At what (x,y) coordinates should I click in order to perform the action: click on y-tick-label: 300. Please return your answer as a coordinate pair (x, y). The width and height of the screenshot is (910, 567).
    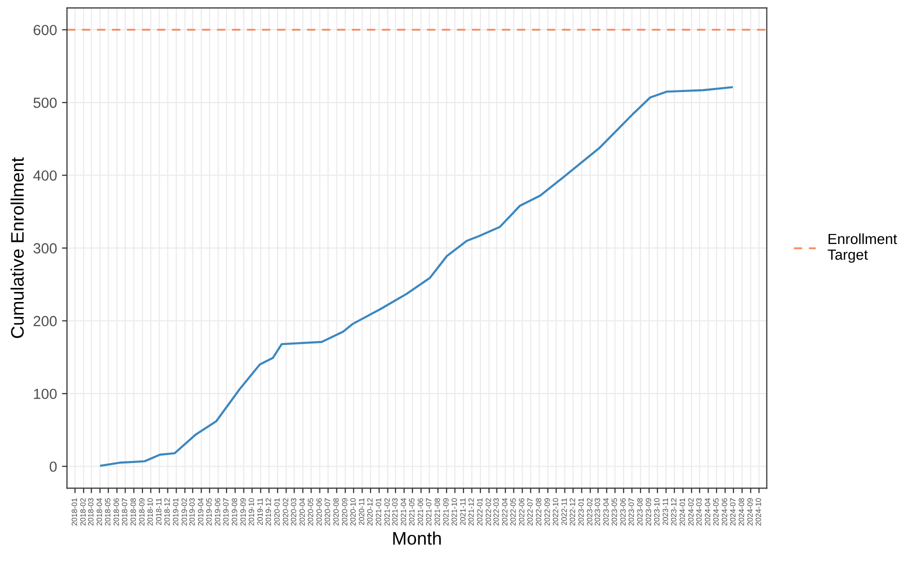
    Looking at the image, I should click on (45, 248).